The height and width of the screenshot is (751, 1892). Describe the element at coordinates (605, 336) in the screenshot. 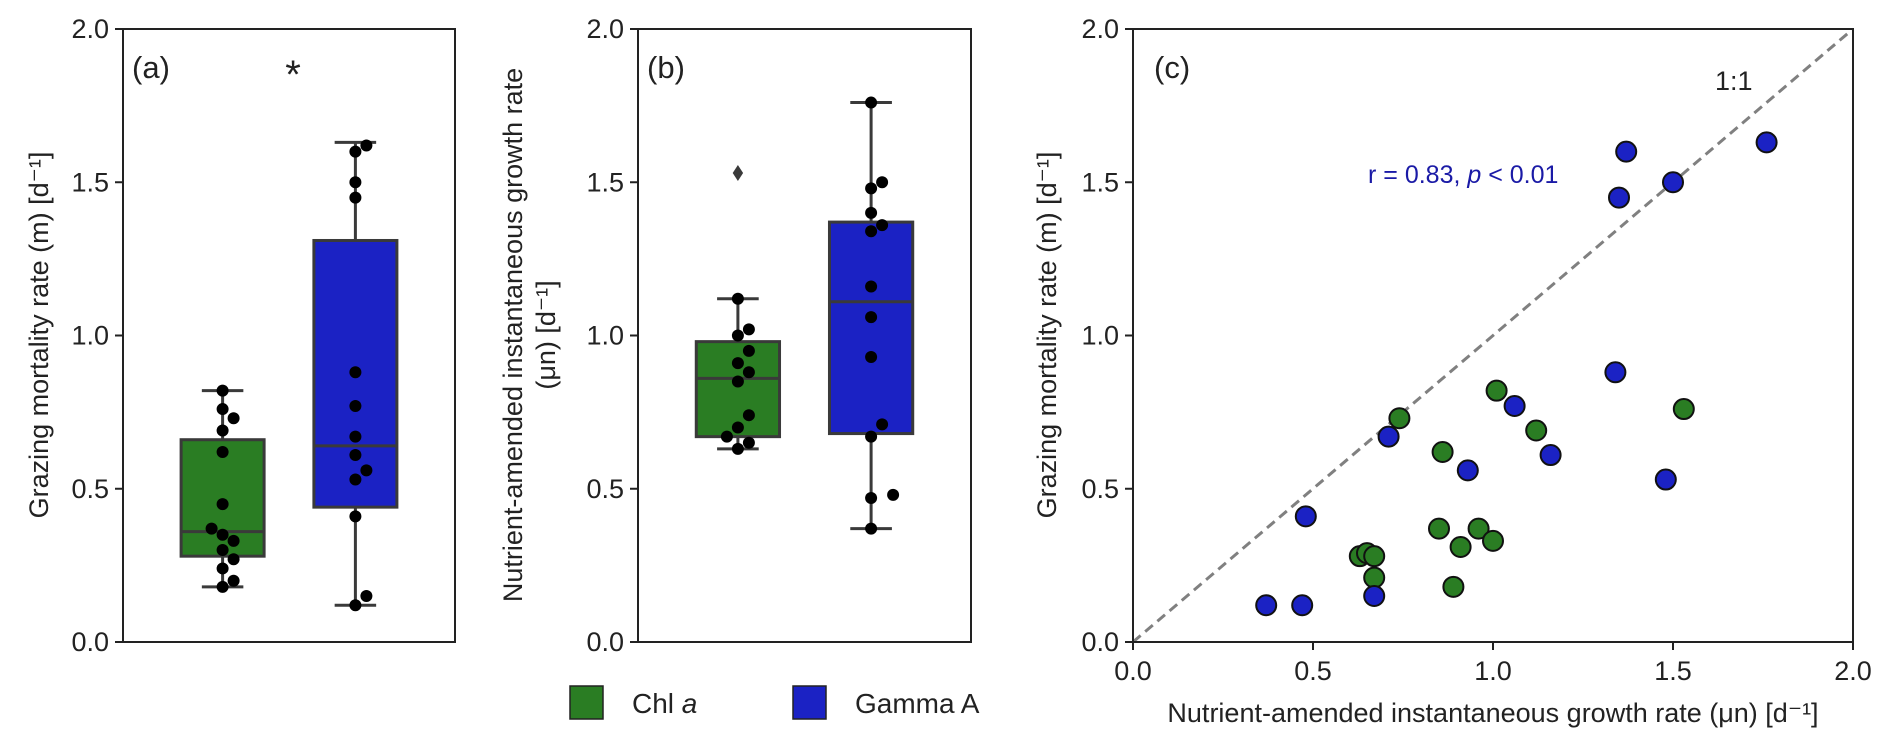

I see `panel-b-ytick-label: 1.0` at that location.